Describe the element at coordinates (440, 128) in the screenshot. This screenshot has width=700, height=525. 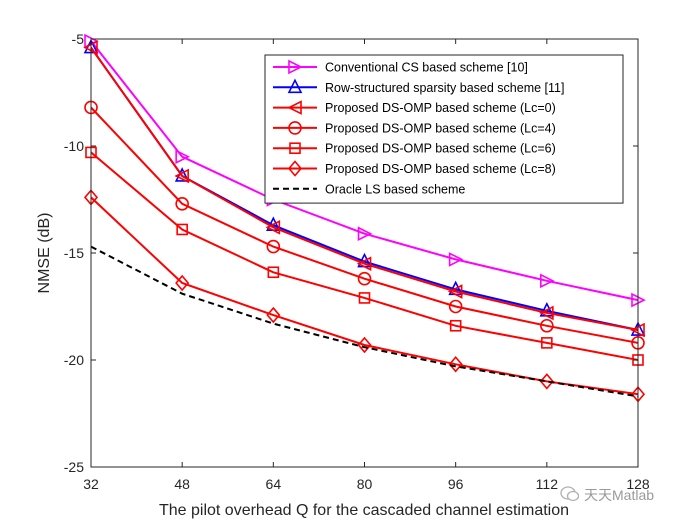
I see `legend-label-3: Proposed DS-OMP based scheme (Lc=4)` at that location.